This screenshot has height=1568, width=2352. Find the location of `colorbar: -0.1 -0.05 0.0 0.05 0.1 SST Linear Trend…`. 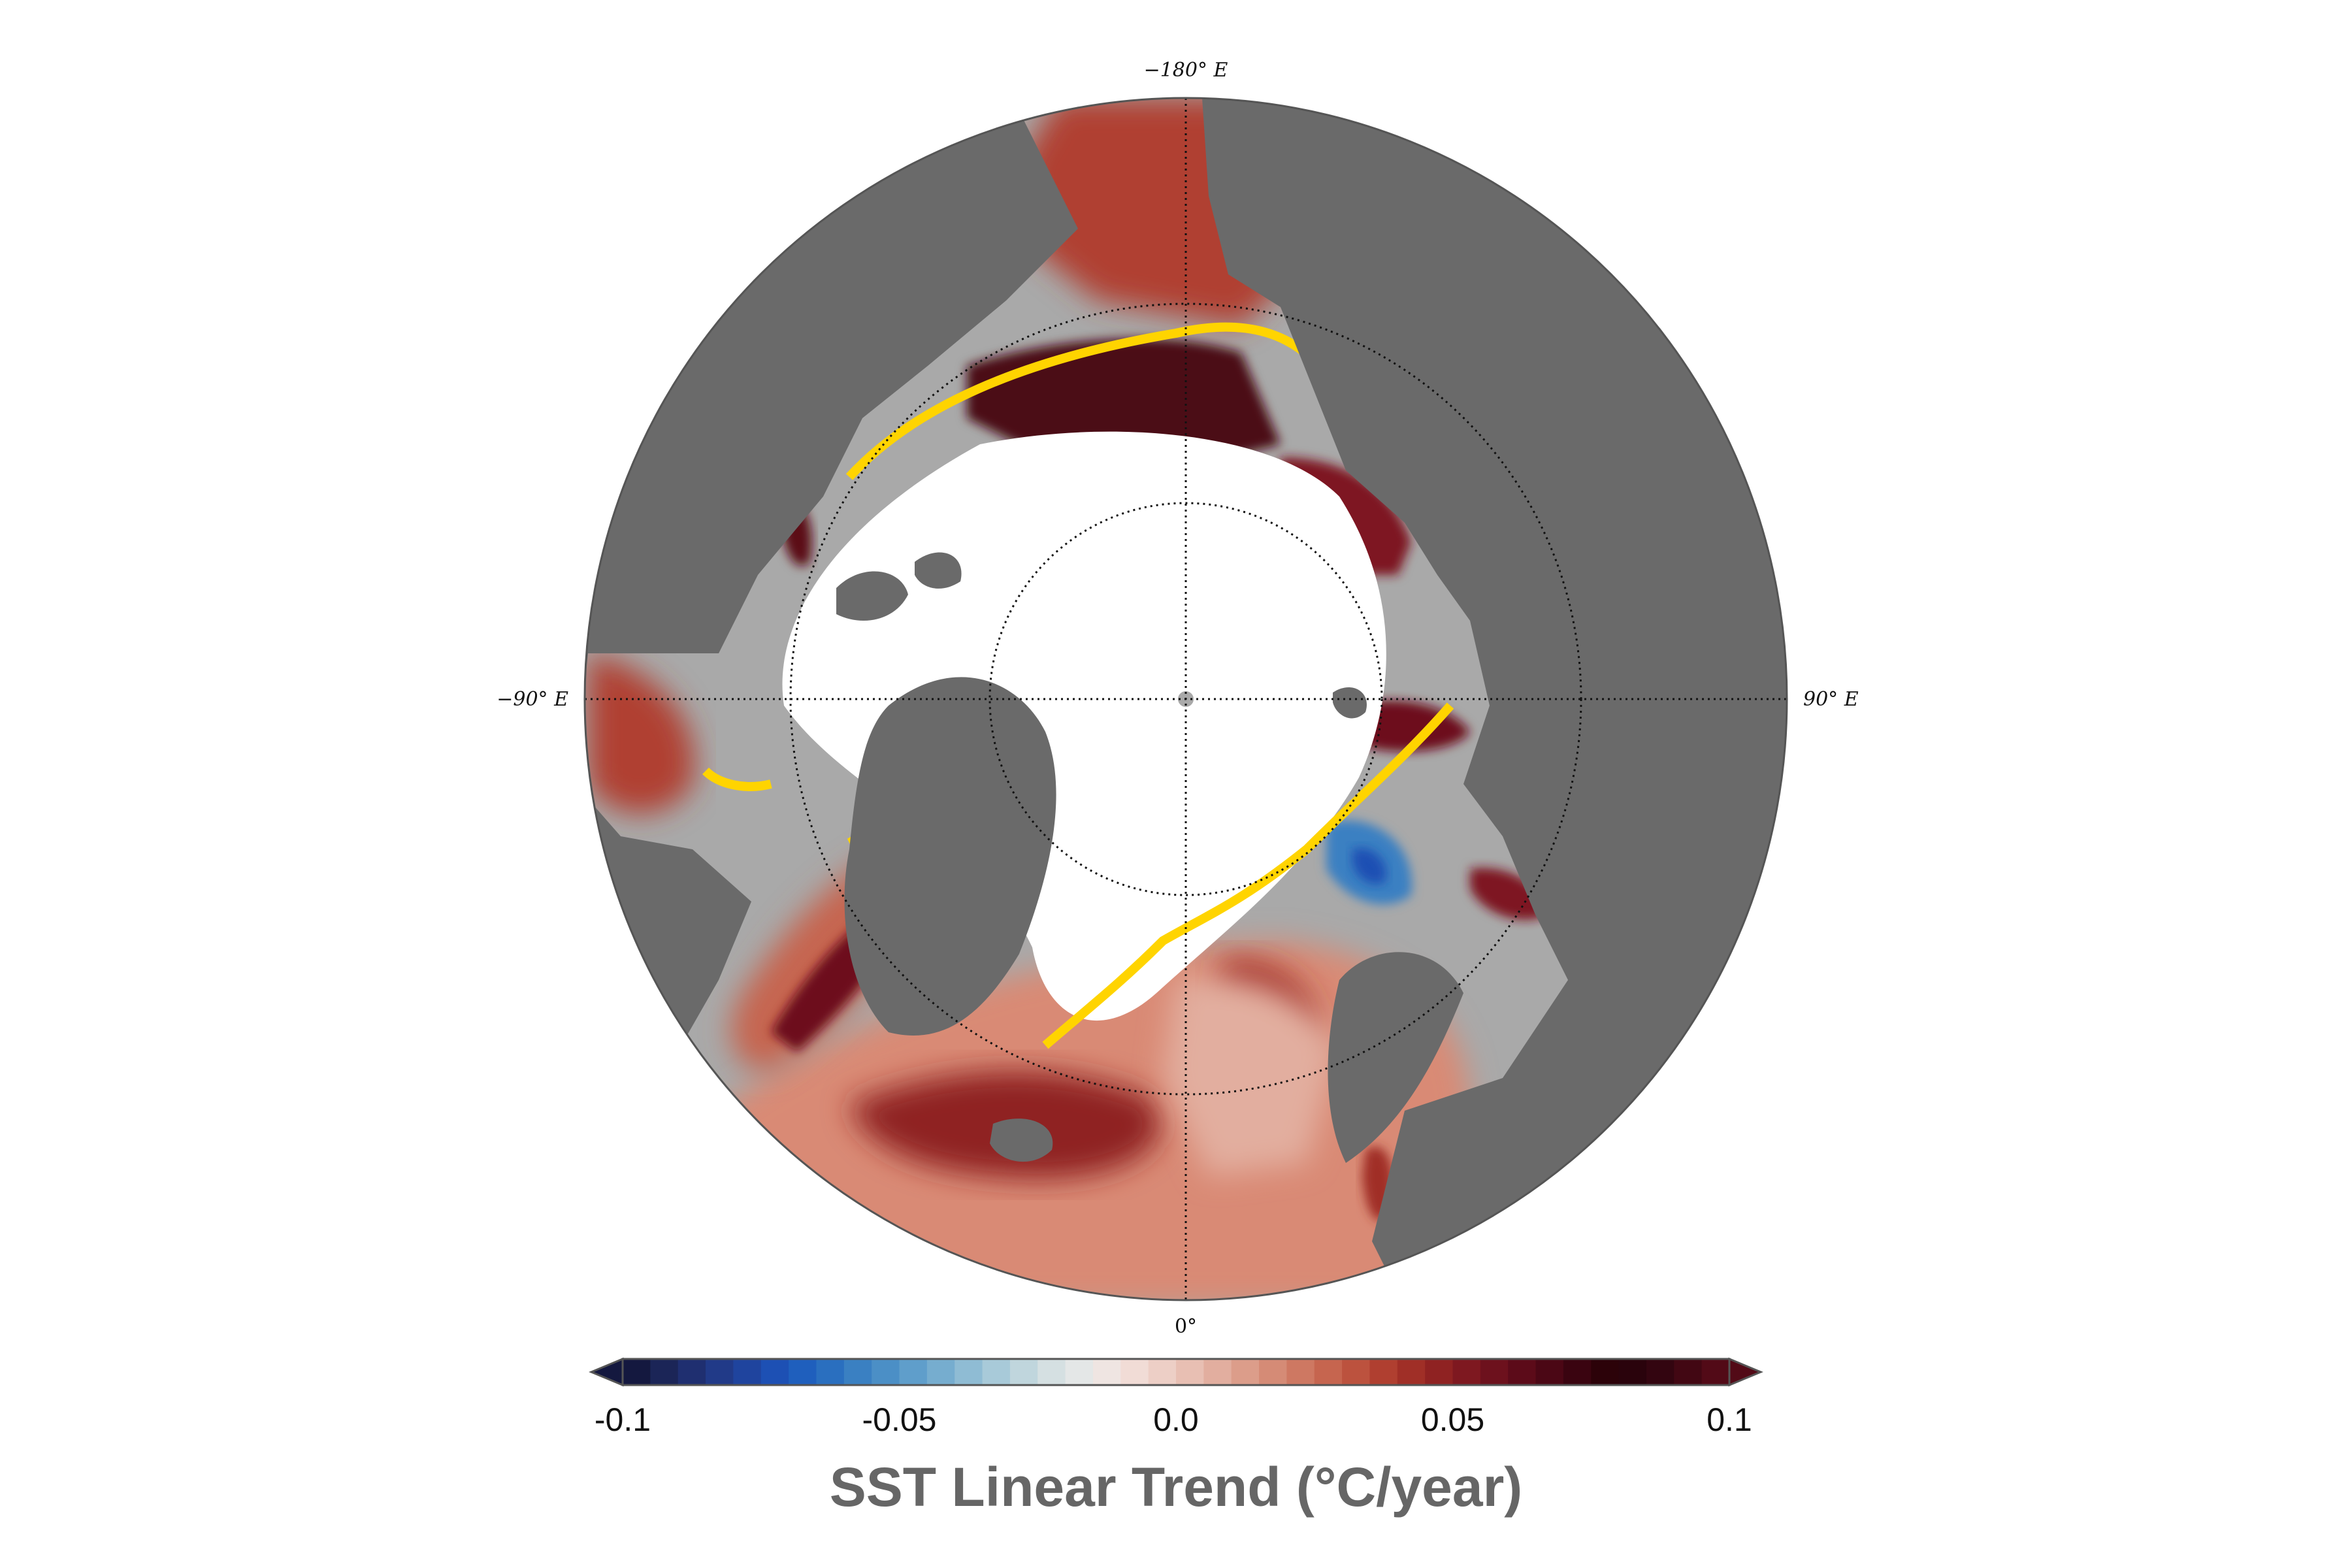

colorbar: -0.1 -0.05 0.0 0.05 0.1 SST Linear Trend… is located at coordinates (1176, 1437).